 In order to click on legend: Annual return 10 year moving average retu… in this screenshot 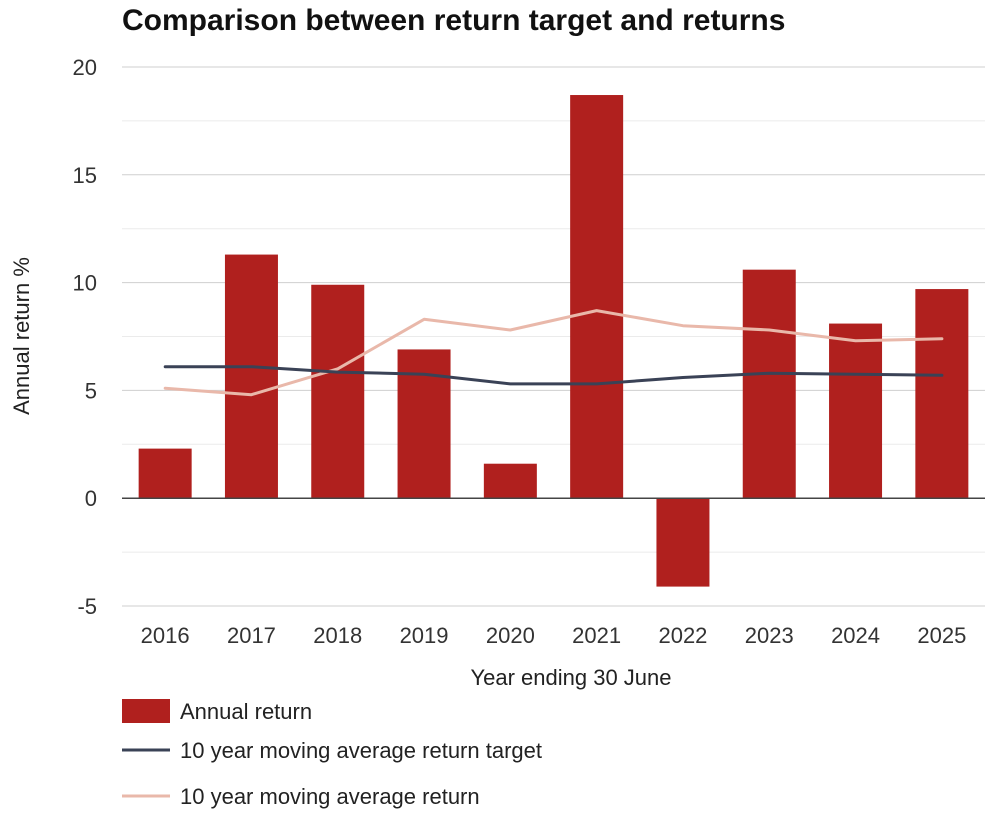, I will do `click(332, 754)`.